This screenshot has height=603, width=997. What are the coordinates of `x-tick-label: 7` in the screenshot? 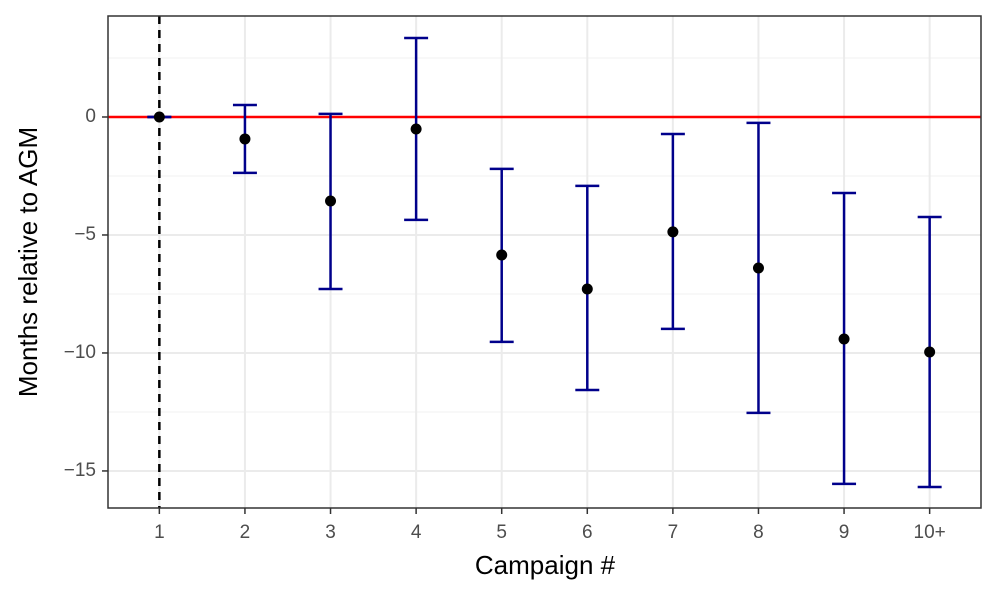 It's located at (673, 532).